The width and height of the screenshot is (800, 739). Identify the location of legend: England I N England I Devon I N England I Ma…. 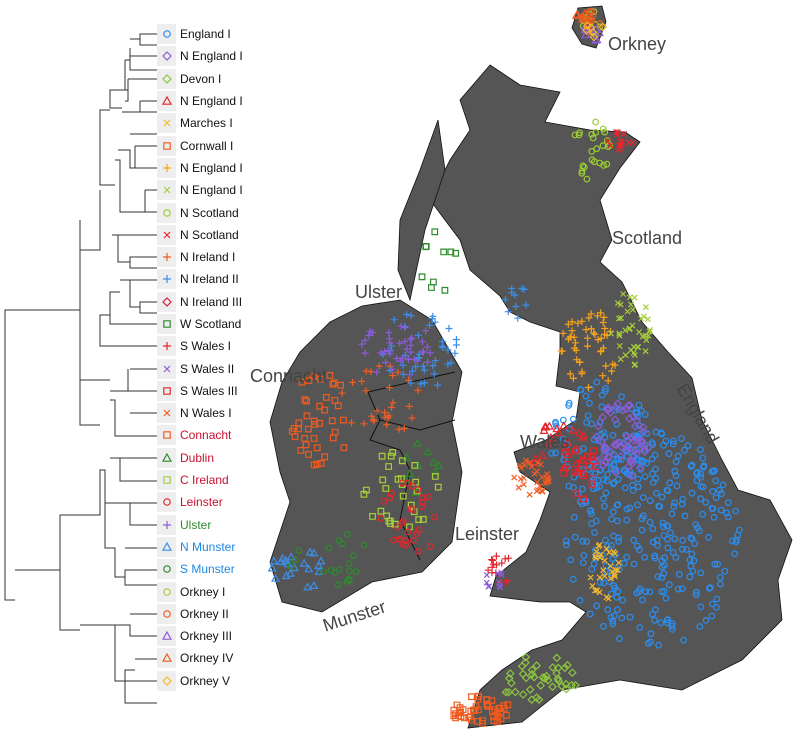
(222, 357).